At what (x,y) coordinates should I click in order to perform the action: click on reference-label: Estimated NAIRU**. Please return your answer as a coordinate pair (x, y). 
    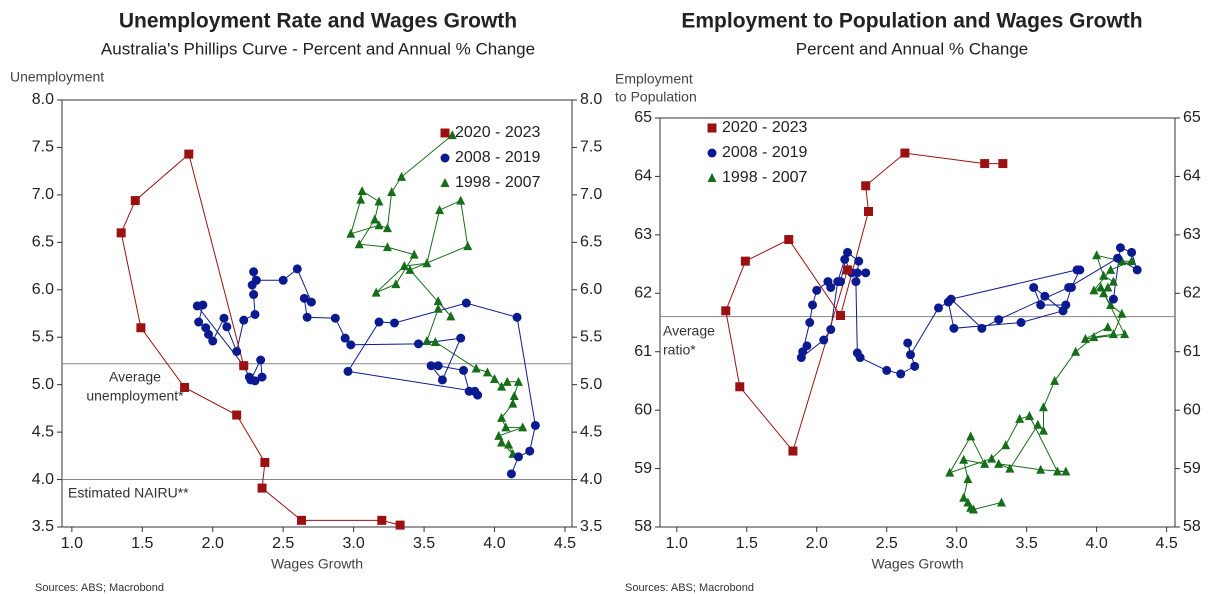
    Looking at the image, I should click on (128, 493).